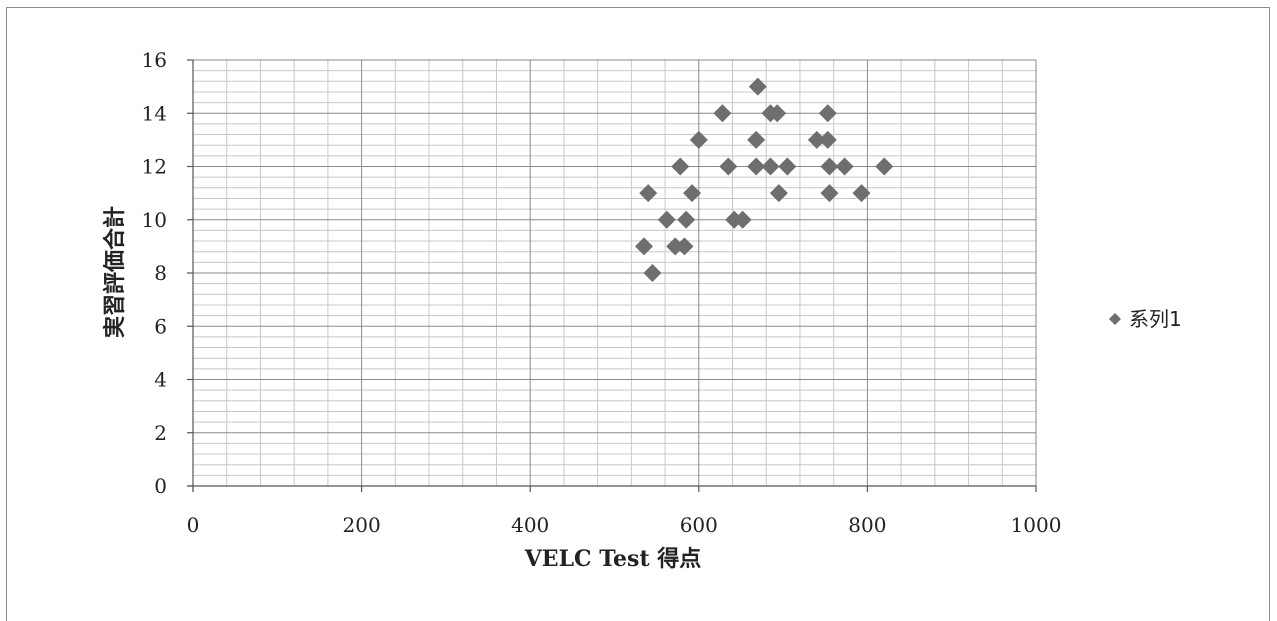 The width and height of the screenshot is (1277, 621). What do you see at coordinates (154, 220) in the screenshot?
I see `y-tick-label: 10` at bounding box center [154, 220].